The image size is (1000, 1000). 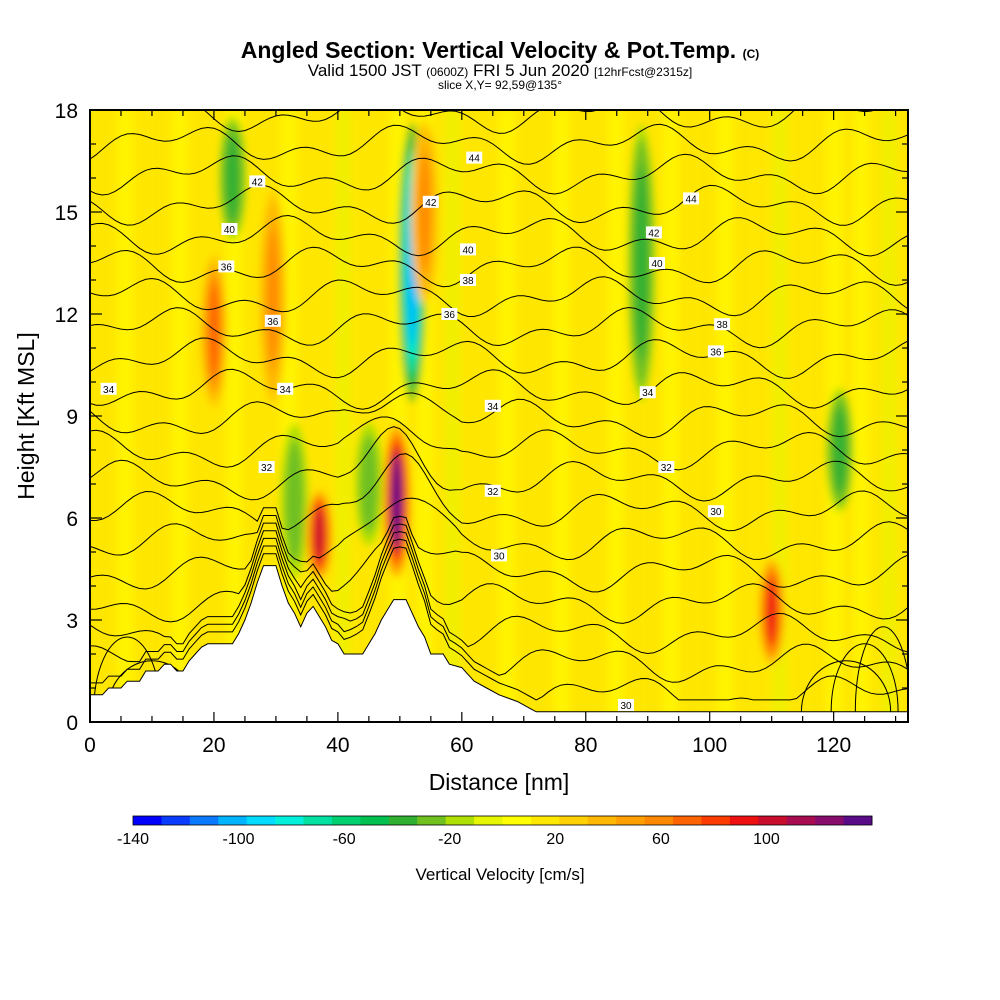 What do you see at coordinates (72, 417) in the screenshot?
I see `y-tick-label: 9` at bounding box center [72, 417].